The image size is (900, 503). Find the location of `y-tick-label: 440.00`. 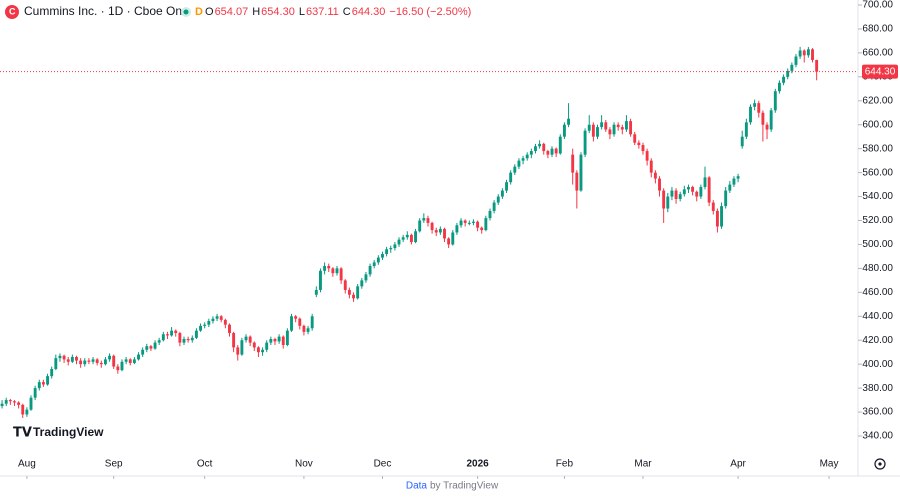

y-tick-label: 440.00 is located at coordinates (877, 316).